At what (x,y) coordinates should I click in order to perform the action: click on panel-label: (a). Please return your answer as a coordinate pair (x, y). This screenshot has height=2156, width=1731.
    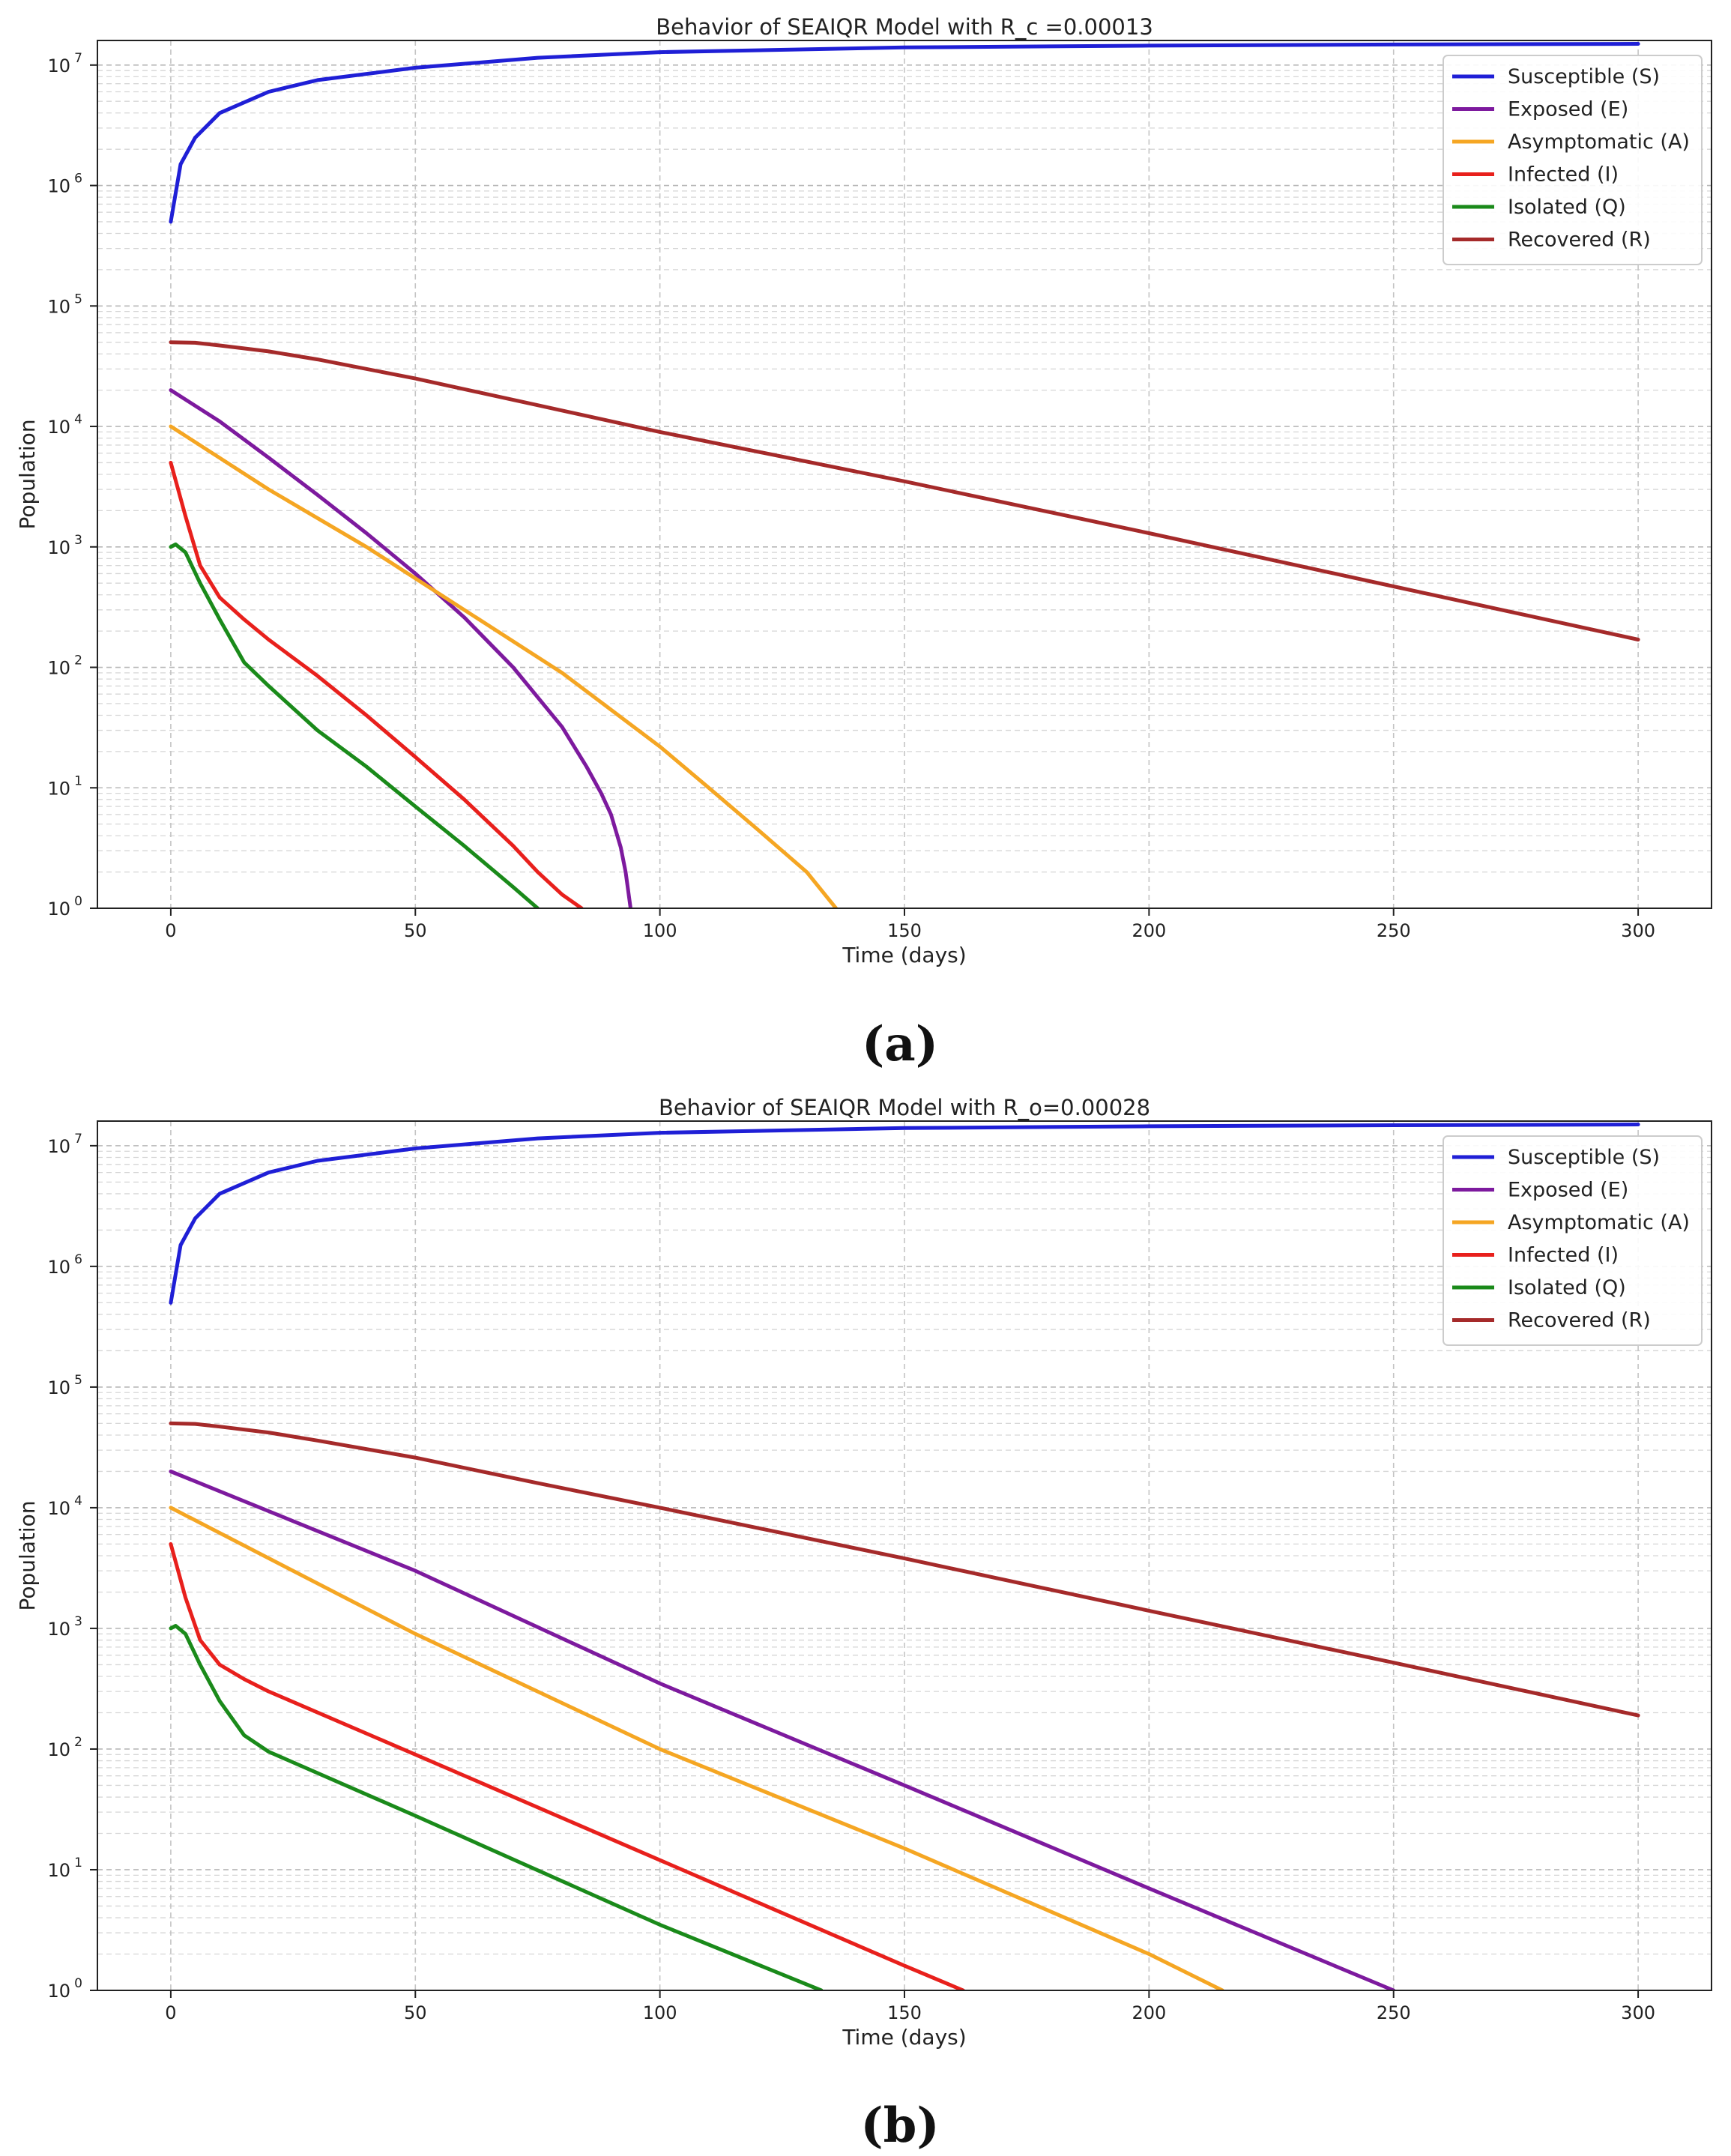
    Looking at the image, I should click on (900, 1044).